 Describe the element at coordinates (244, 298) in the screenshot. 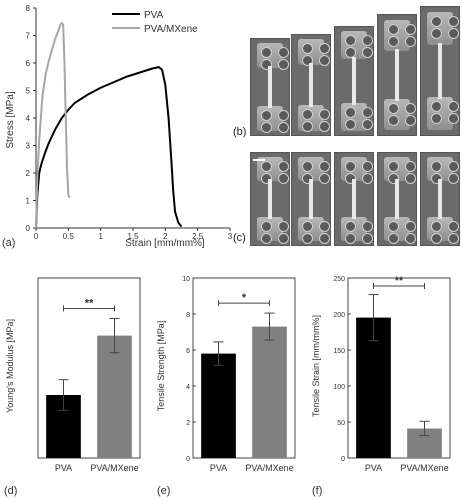

I see `significance-marker: *` at that location.